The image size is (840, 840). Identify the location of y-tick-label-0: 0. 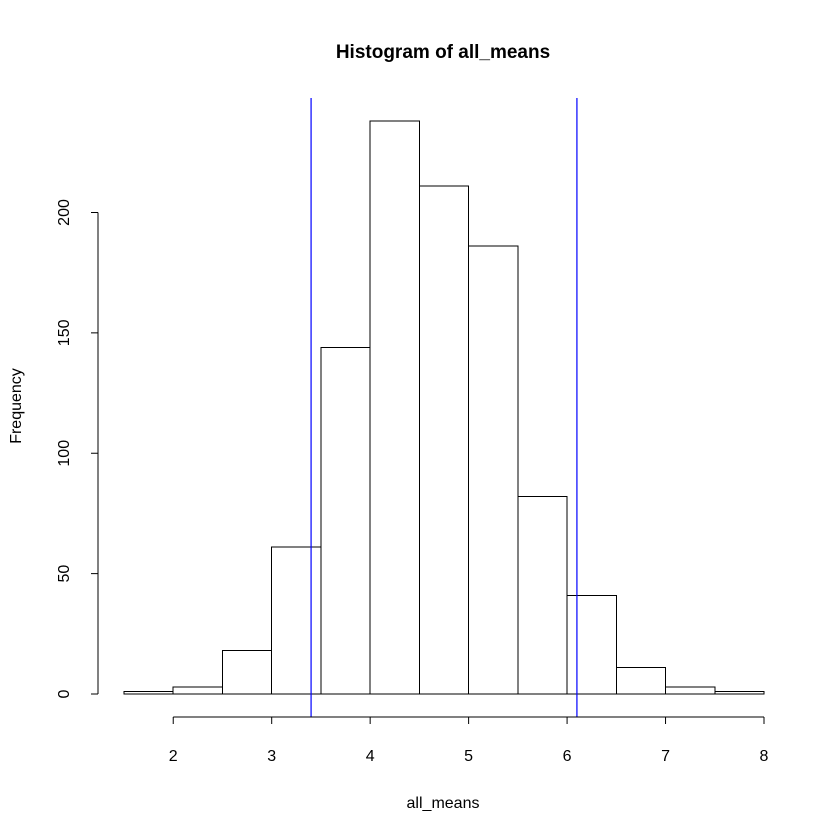
(64, 693).